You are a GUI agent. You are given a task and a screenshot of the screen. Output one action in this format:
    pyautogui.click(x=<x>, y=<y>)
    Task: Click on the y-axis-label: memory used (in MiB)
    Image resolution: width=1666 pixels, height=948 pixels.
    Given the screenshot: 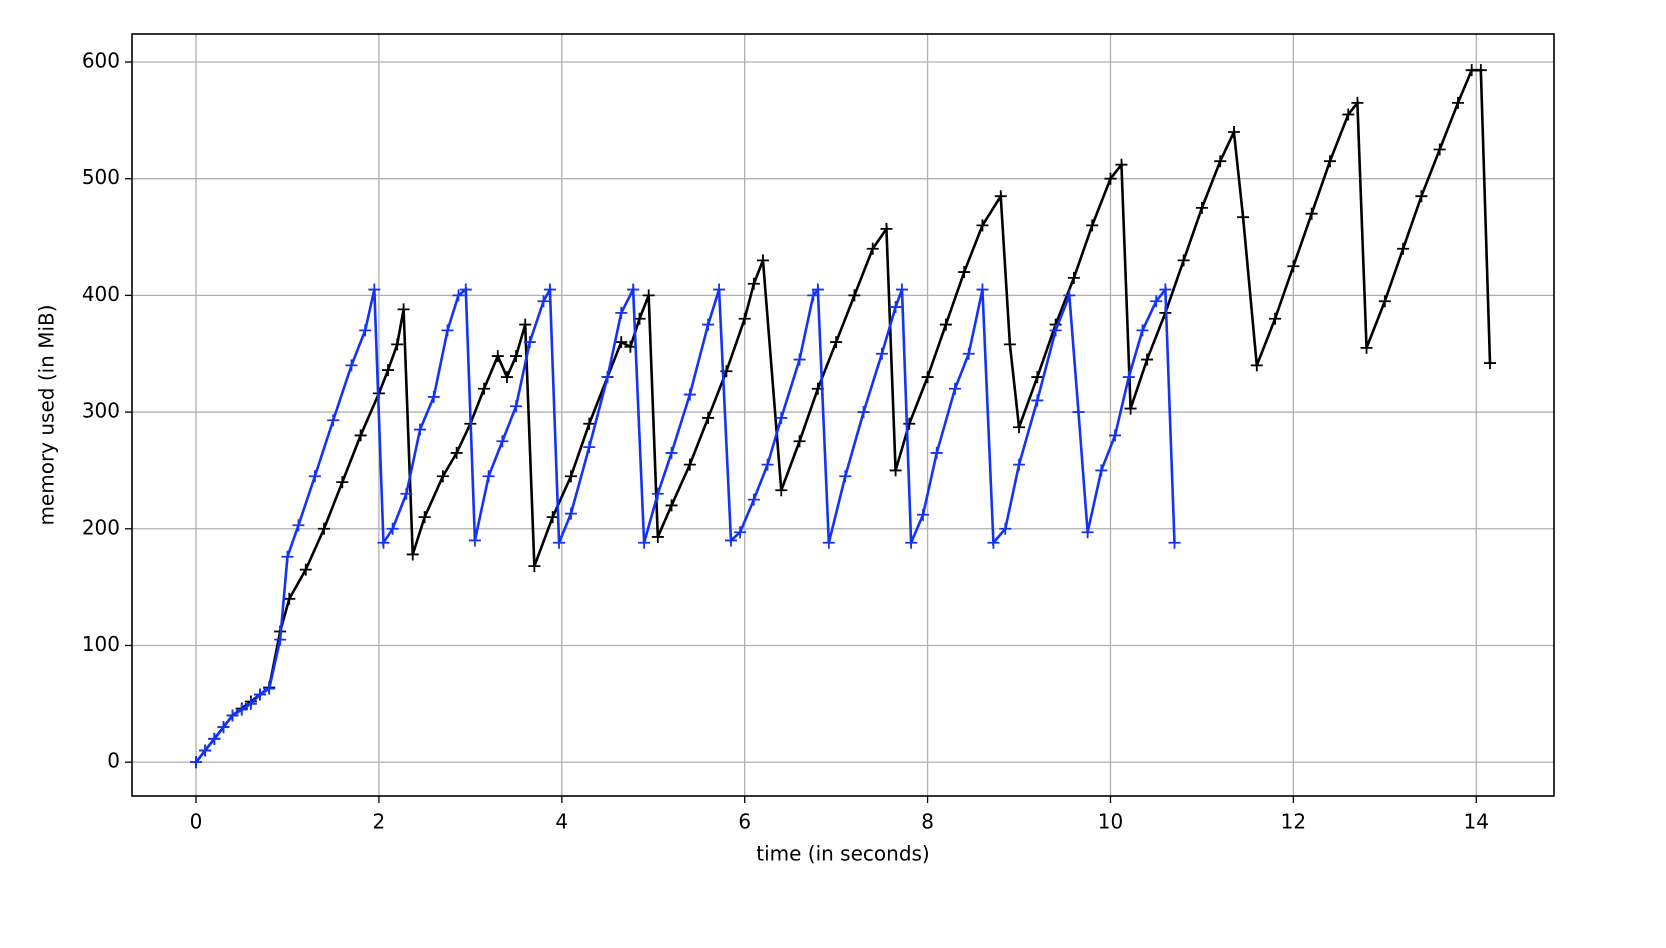 What is the action you would take?
    pyautogui.click(x=47, y=414)
    